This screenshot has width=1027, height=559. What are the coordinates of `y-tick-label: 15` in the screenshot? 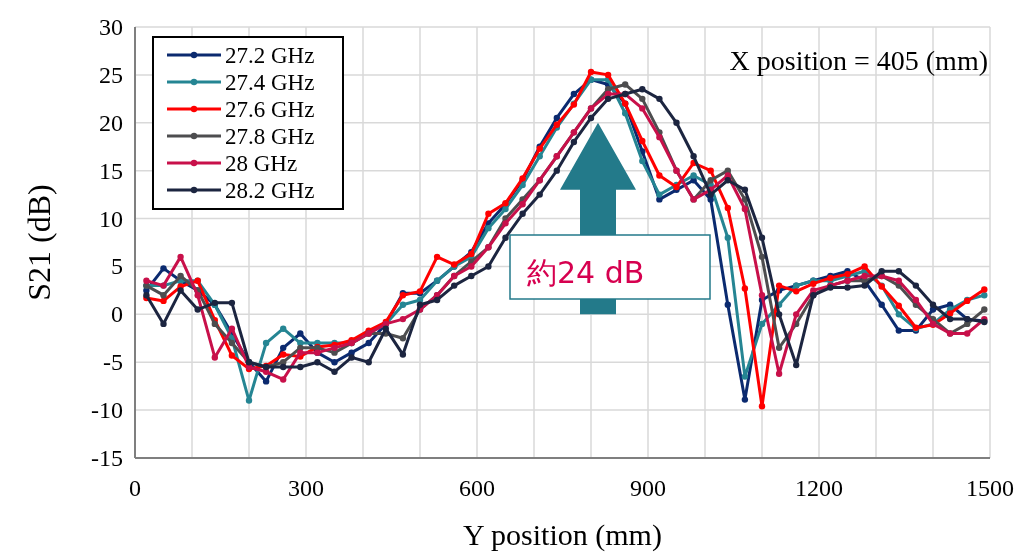 It's located at (111, 170).